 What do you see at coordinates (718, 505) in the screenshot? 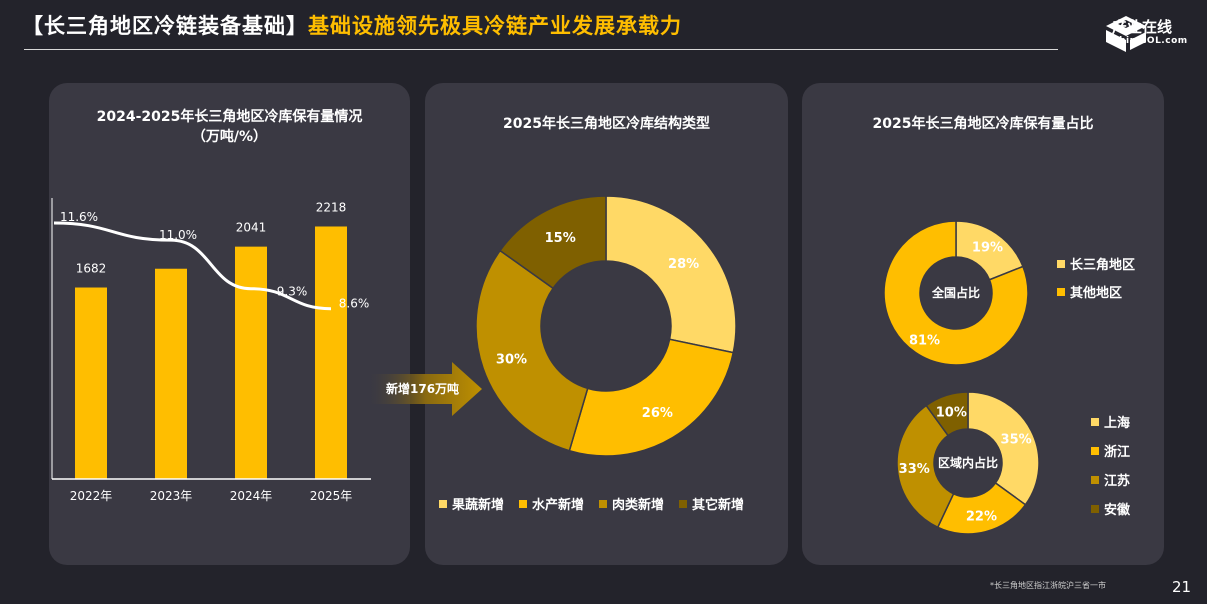
I see `structure-legend-label-3: 其它新增` at bounding box center [718, 505].